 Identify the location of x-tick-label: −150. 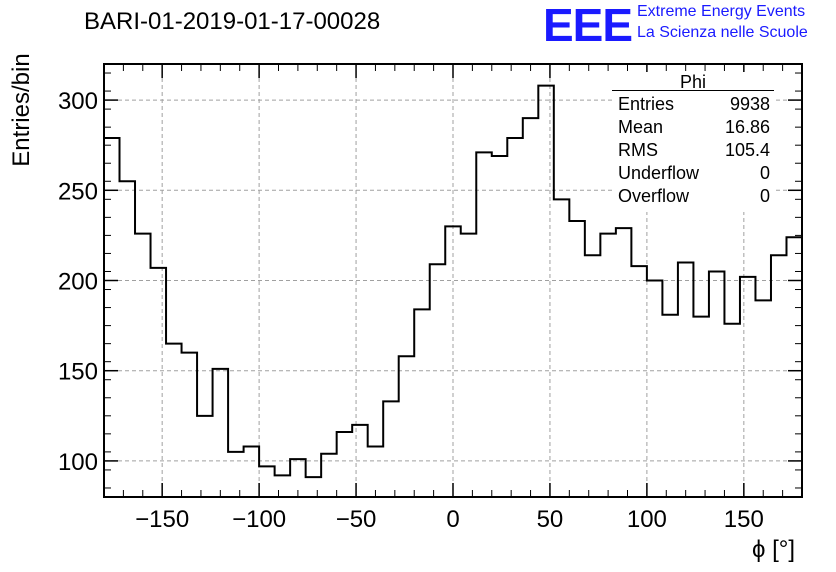
(162, 519).